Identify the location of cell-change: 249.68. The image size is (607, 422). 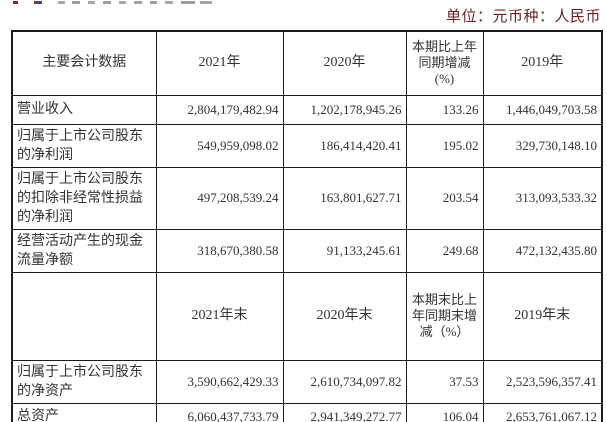
(444, 250).